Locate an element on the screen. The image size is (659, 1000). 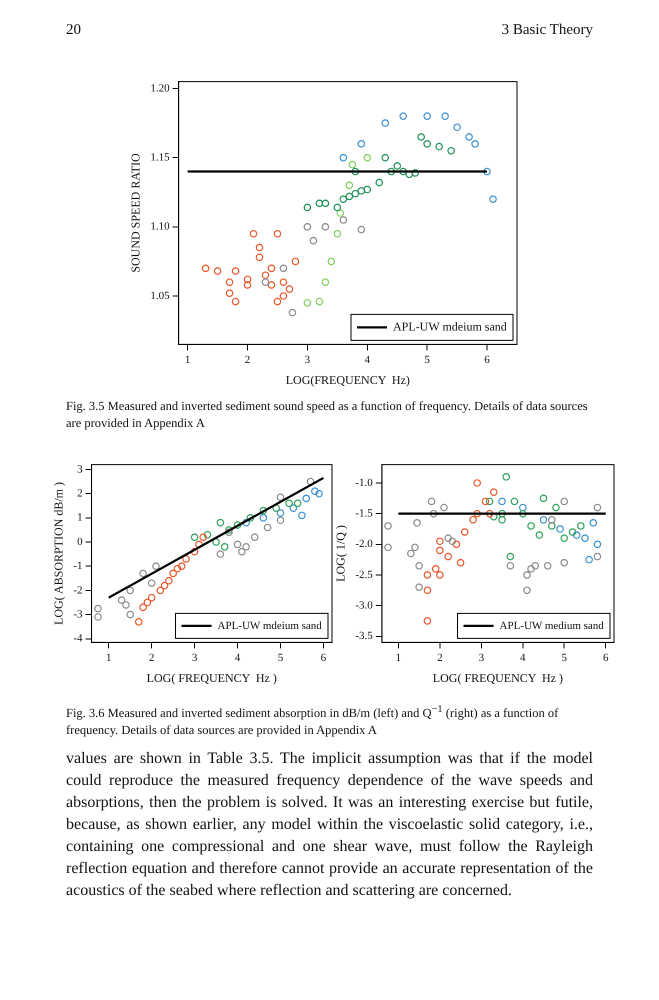
y-axis-title: LOG( 1/Q ) is located at coordinates (340, 553).